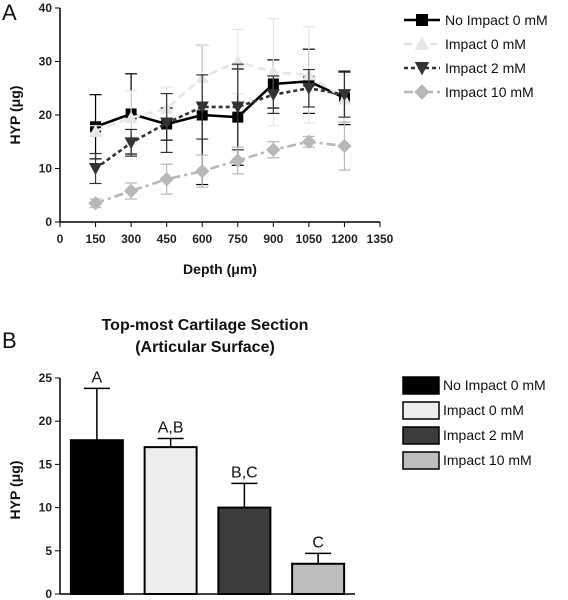 This screenshot has width=568, height=600. What do you see at coordinates (96, 239) in the screenshot?
I see `x-tick-label-a: 150` at bounding box center [96, 239].